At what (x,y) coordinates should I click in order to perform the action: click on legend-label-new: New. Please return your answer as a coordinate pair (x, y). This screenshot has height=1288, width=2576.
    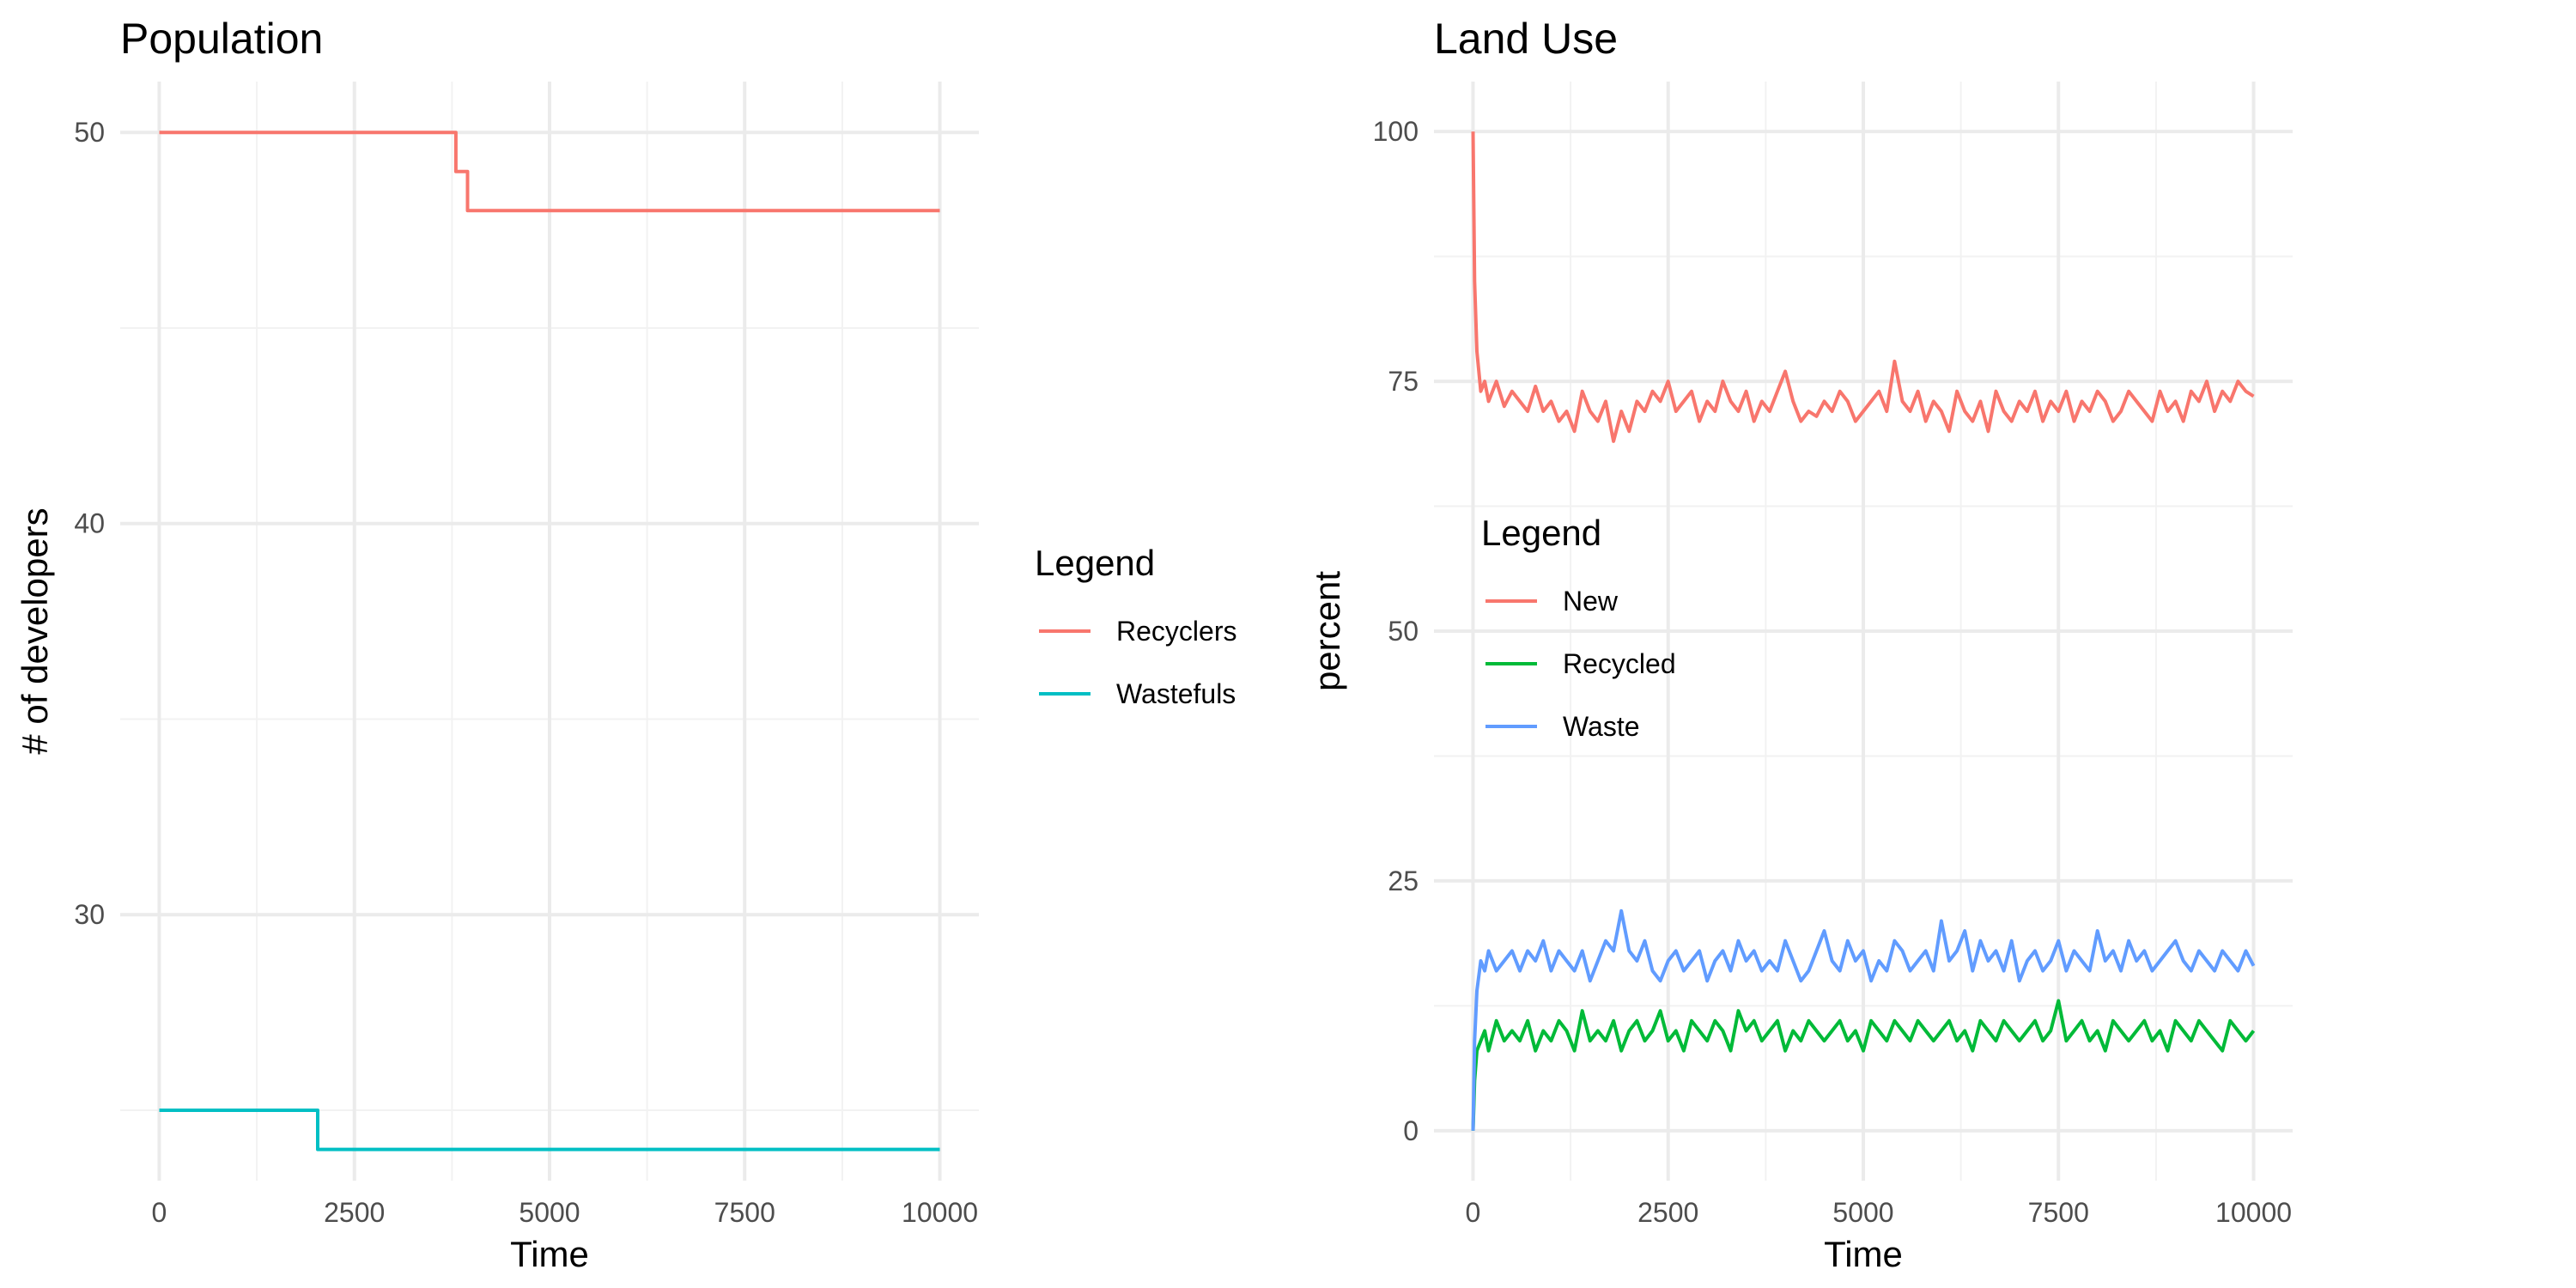
    Looking at the image, I should click on (1591, 601).